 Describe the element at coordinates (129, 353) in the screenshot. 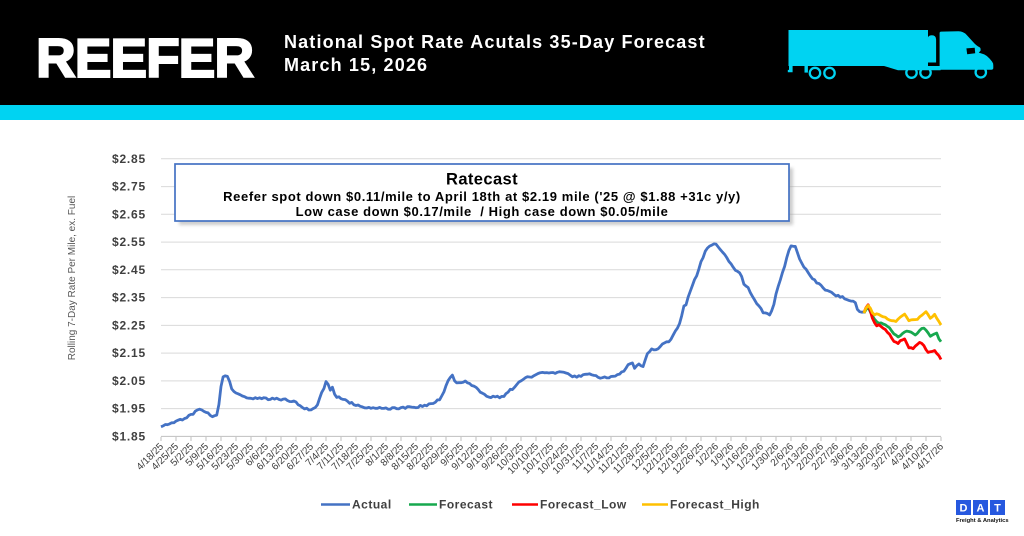

I see `svg-text: $2.15` at that location.